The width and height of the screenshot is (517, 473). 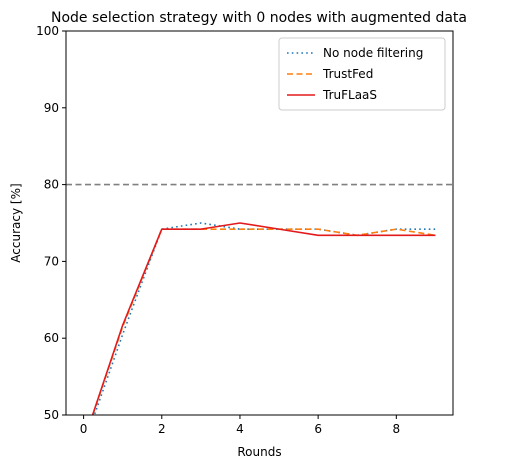 What do you see at coordinates (47, 31) in the screenshot?
I see `y-tick-label: 100` at bounding box center [47, 31].